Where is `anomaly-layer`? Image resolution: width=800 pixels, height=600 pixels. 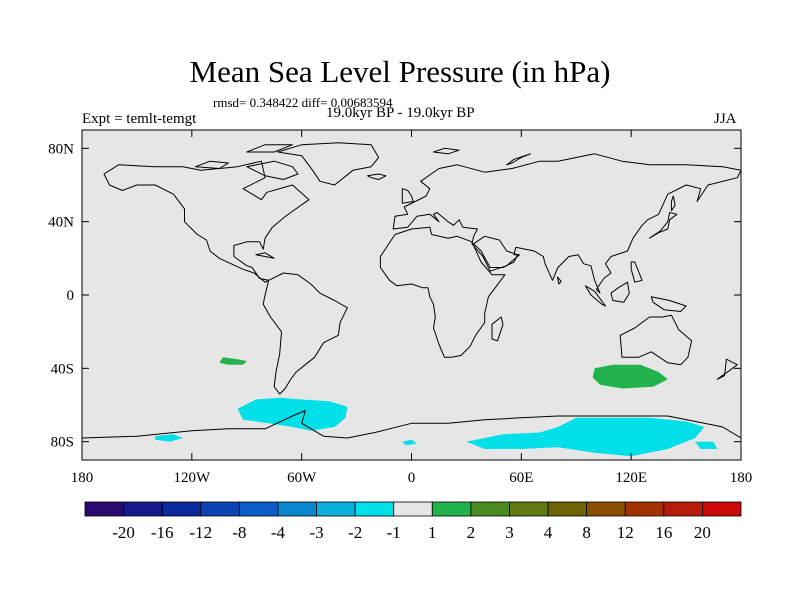 anomaly-layer is located at coordinates (436, 407).